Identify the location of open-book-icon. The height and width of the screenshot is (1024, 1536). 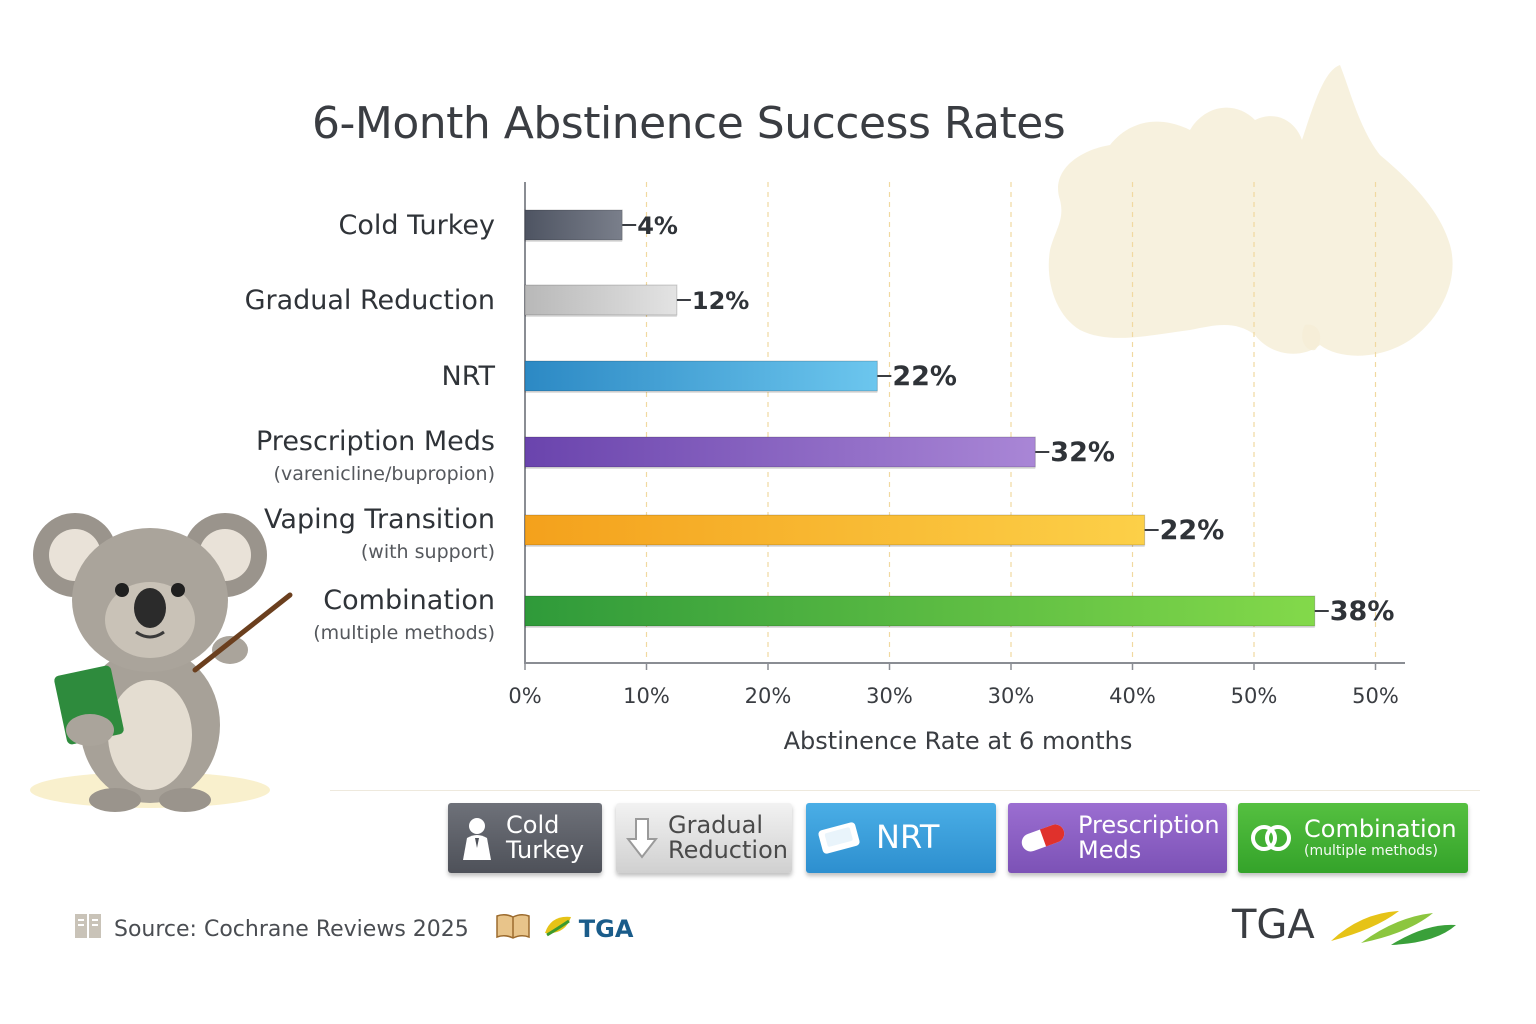
(513, 929).